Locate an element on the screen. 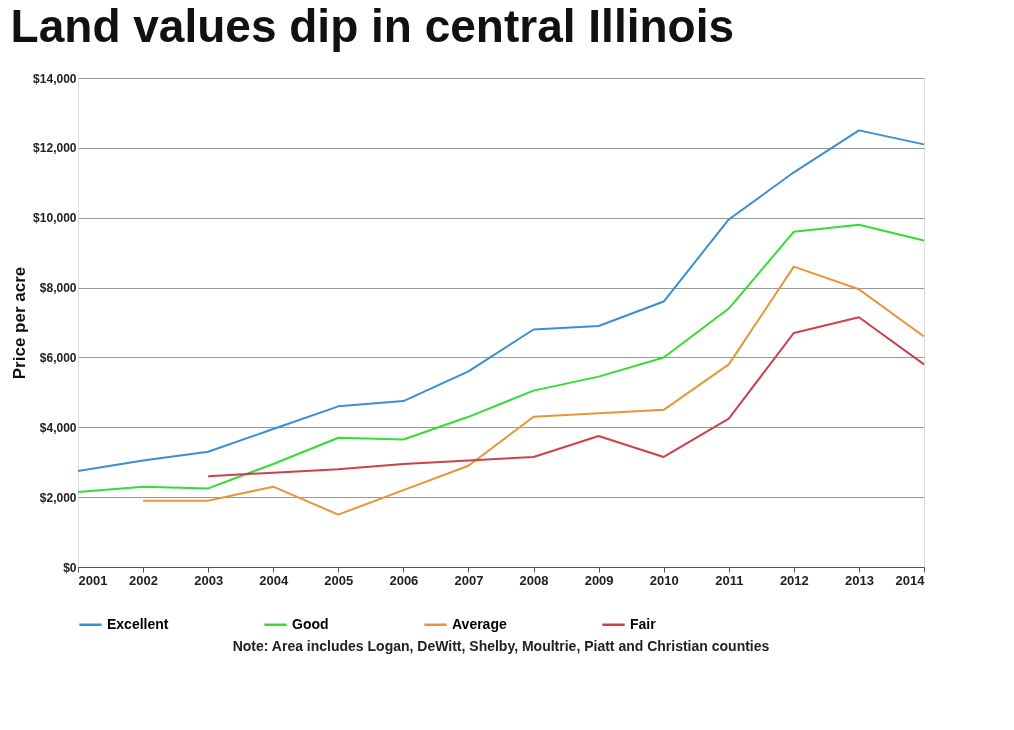 The height and width of the screenshot is (730, 1014). y-tick-label: $12,000 is located at coordinates (55, 148).